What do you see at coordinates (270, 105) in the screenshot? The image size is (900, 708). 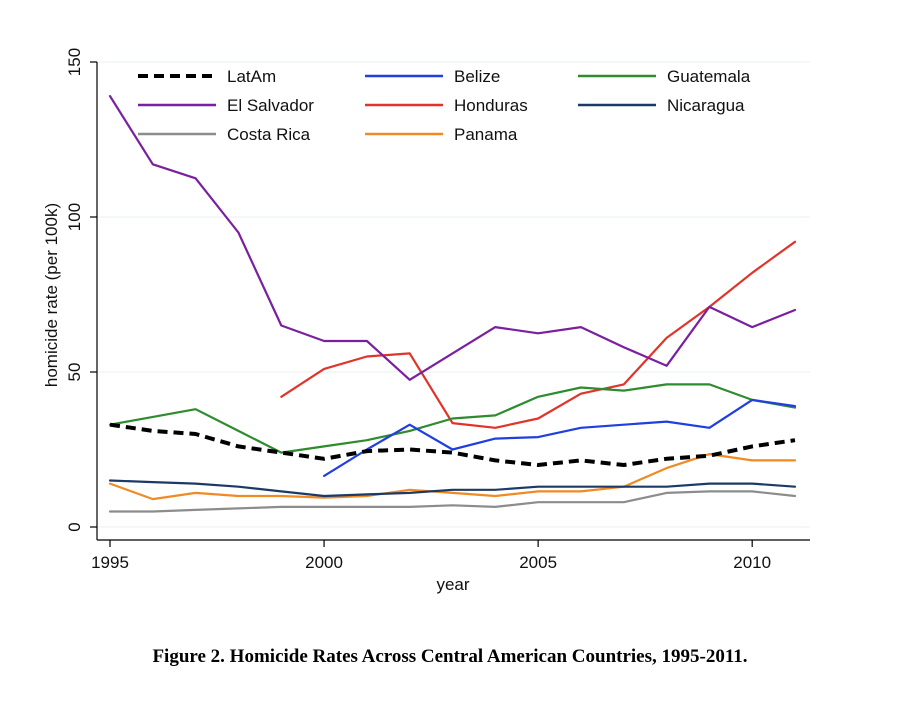 I see `legend-label: El Salvador` at bounding box center [270, 105].